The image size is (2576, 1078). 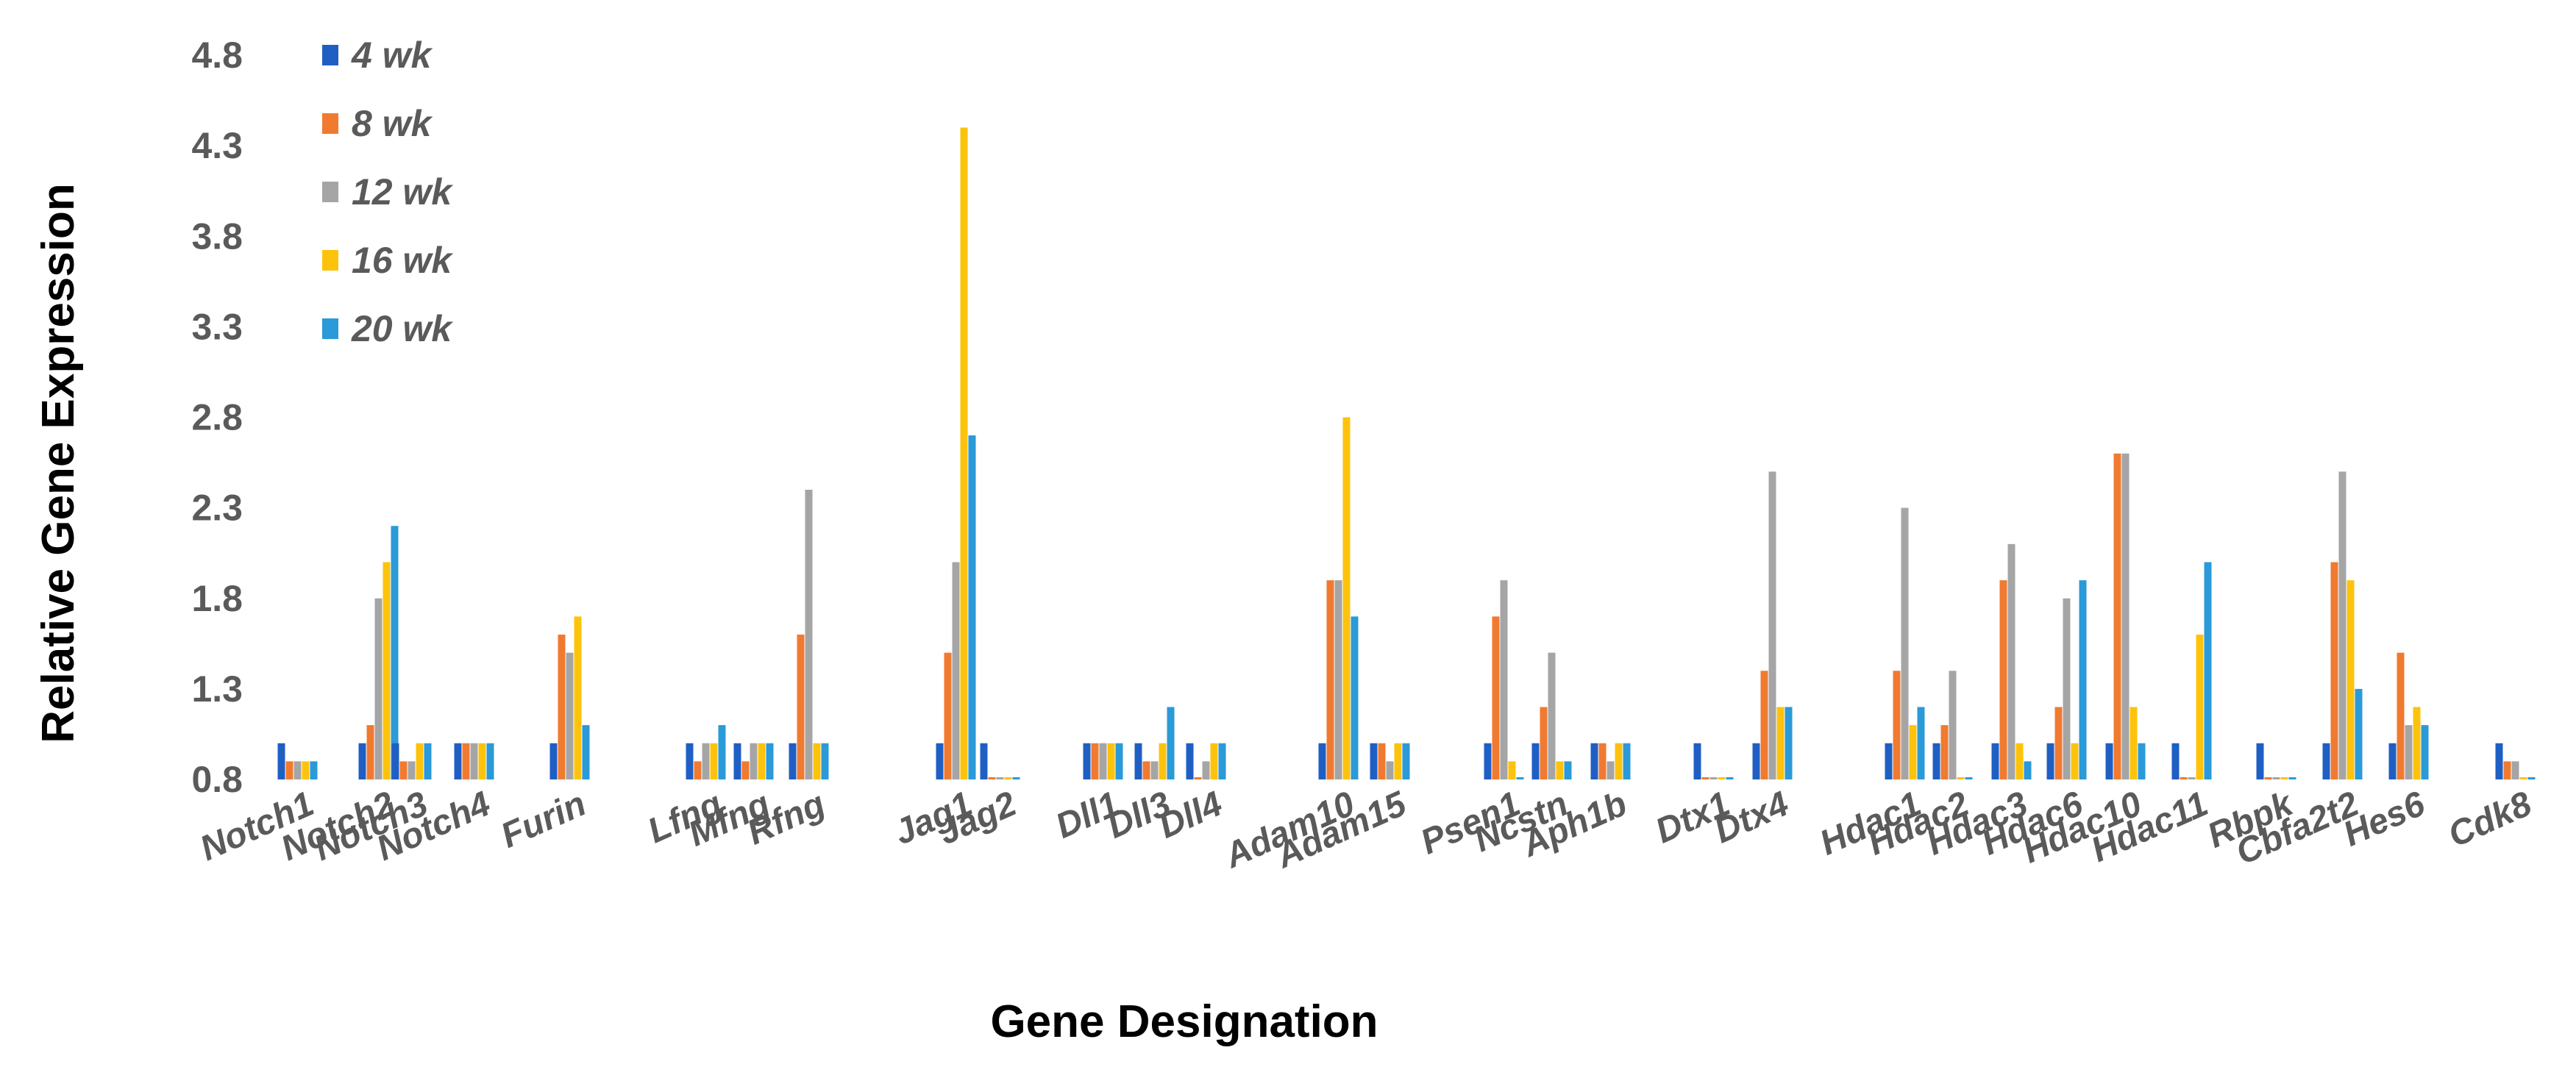 What do you see at coordinates (1722, 778) in the screenshot?
I see `bar-Dtx1-16wk` at bounding box center [1722, 778].